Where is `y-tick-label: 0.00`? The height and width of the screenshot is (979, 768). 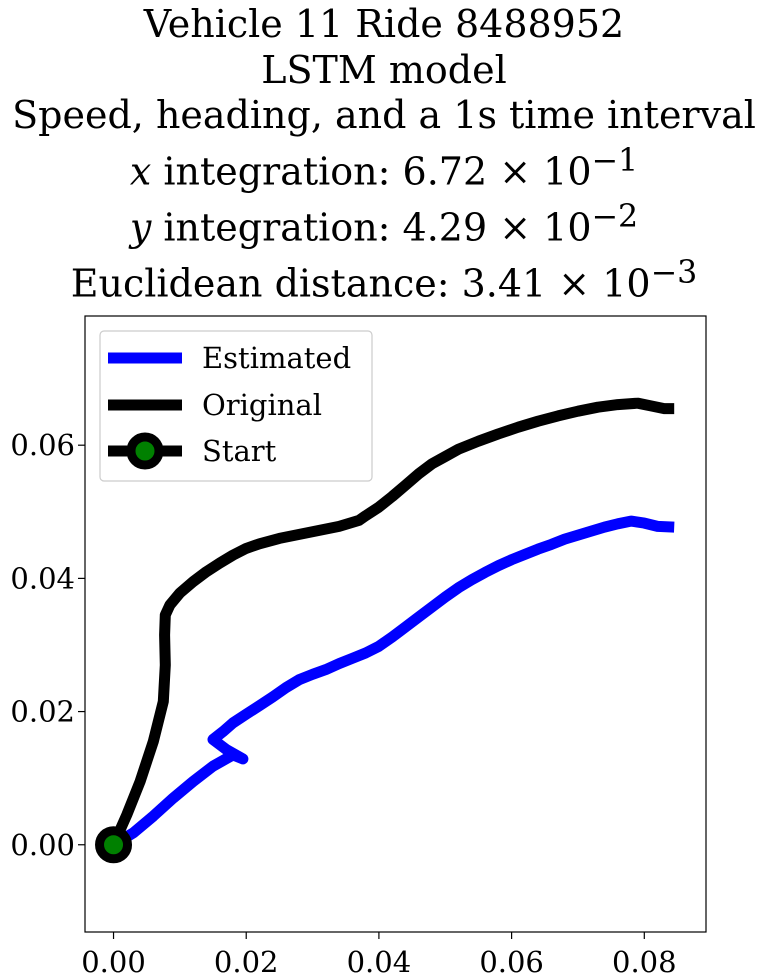 y-tick-label: 0.00 is located at coordinates (42, 845).